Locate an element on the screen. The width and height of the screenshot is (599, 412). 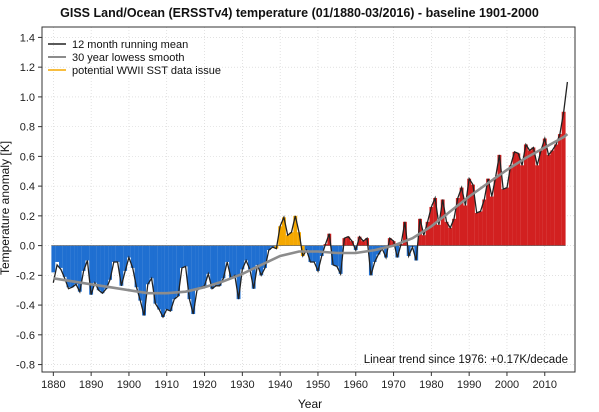
legend-label: 12 month running mean is located at coordinates (130, 45).